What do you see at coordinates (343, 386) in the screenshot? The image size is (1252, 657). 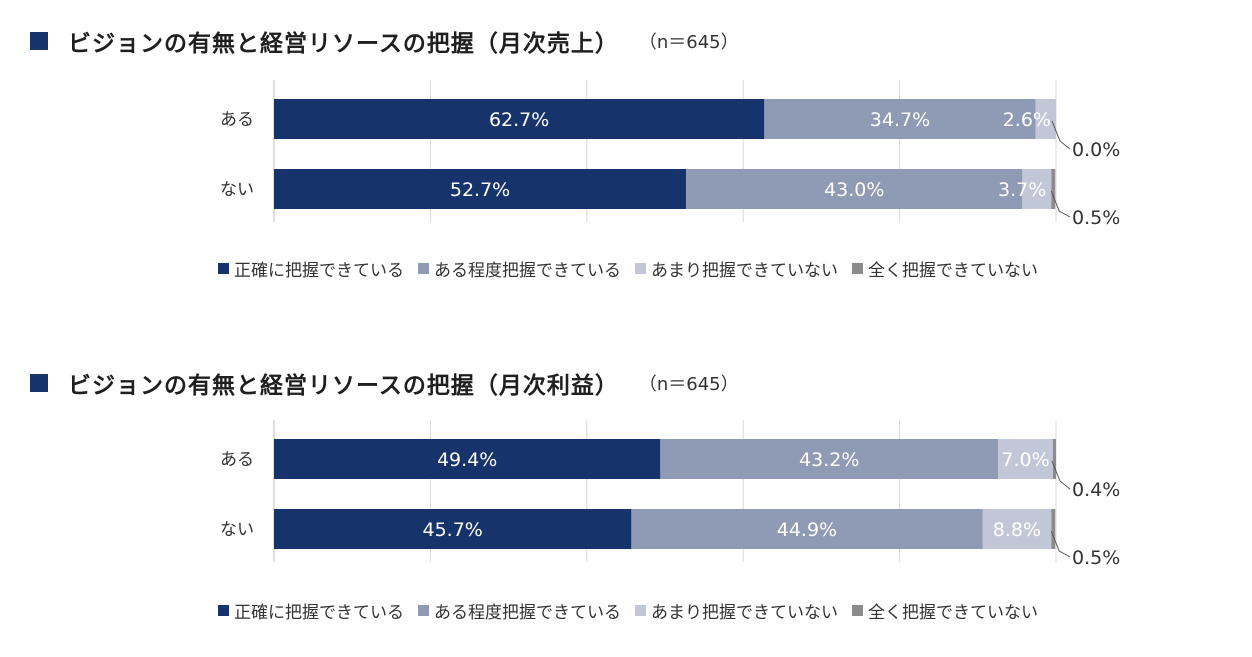 I see `chart-title: ビジョンの有無と経営リソースの把握（月次利益）` at bounding box center [343, 386].